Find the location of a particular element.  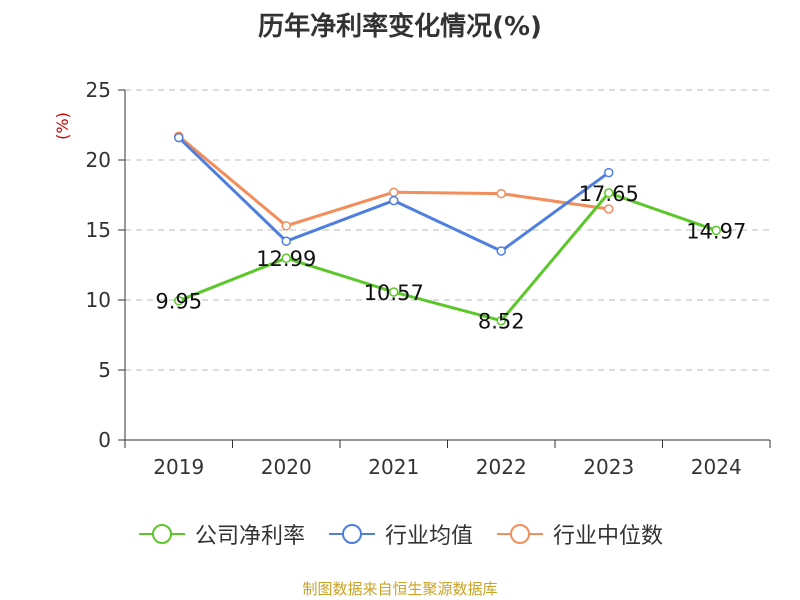

data-label: 10.57 is located at coordinates (394, 293).